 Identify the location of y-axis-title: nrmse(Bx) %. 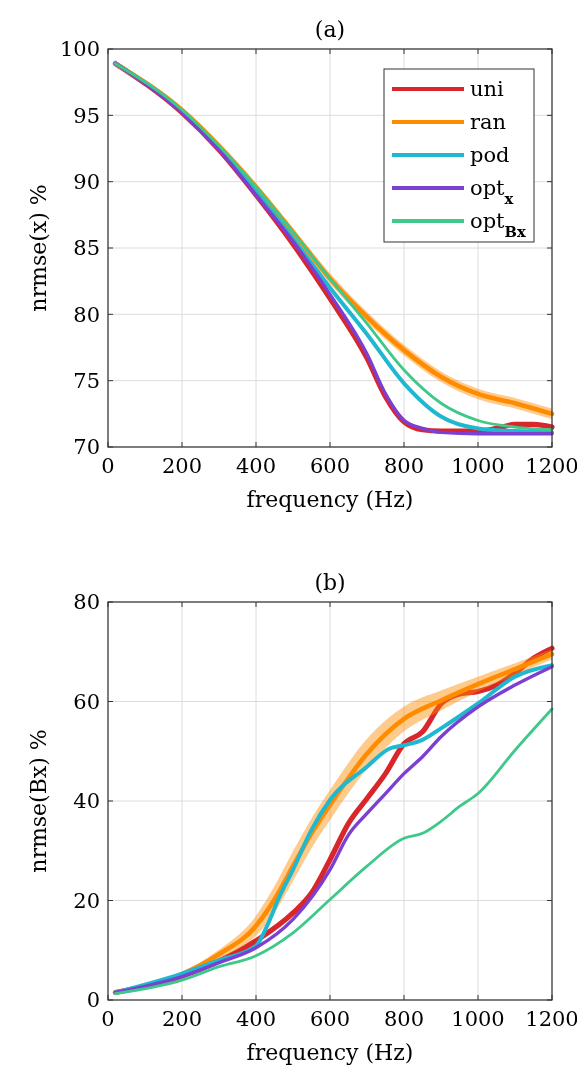
(38, 801).